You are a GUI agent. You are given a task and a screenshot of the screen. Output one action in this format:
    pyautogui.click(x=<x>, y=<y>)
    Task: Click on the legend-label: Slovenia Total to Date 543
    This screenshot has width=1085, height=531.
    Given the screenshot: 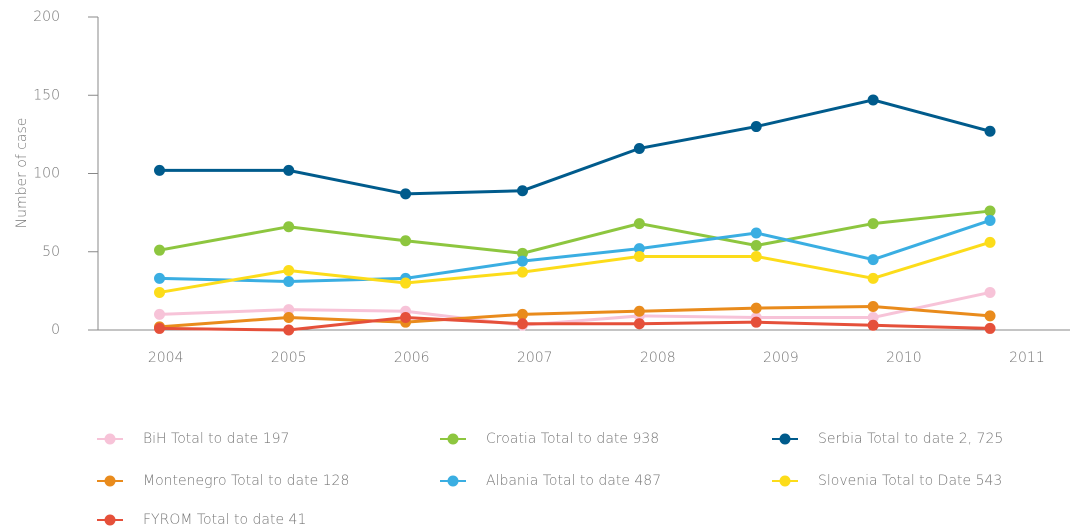 What is the action you would take?
    pyautogui.click(x=910, y=481)
    